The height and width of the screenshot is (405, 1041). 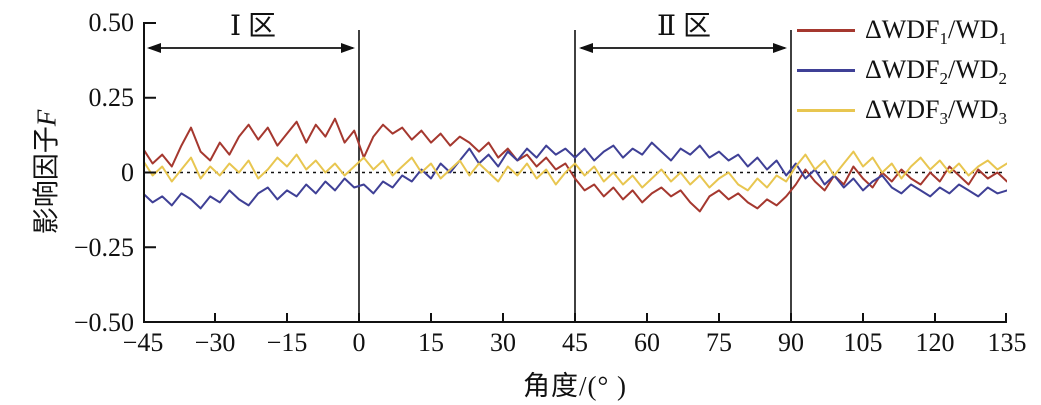 I want to click on x-tick-label: 0, so click(x=359, y=342).